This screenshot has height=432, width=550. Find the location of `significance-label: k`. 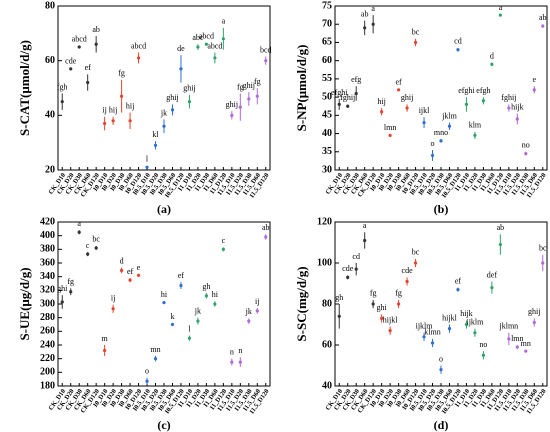

significance-label: k is located at coordinates (172, 316).